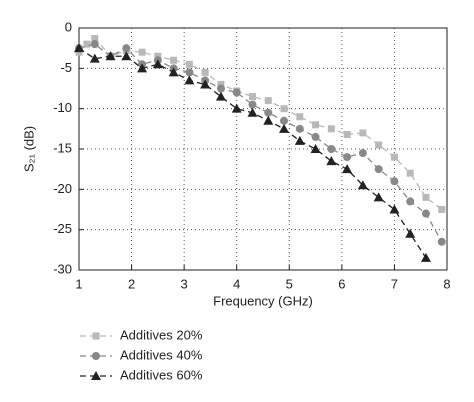  Describe the element at coordinates (68, 26) in the screenshot. I see `y-tick-label: 0` at that location.